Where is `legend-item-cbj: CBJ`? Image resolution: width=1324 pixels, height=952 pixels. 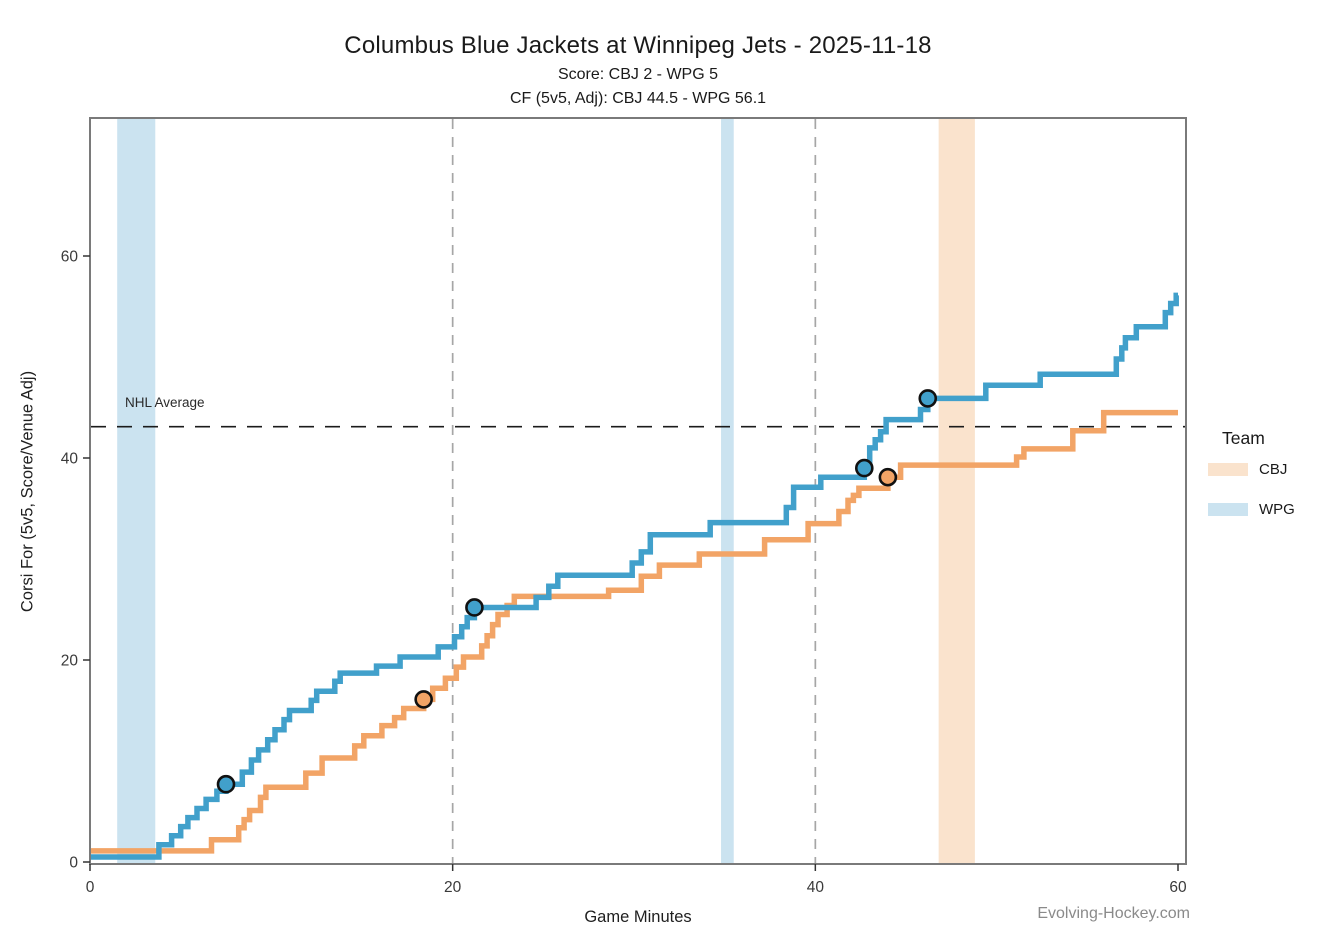 legend-item-cbj: CBJ is located at coordinates (1251, 469).